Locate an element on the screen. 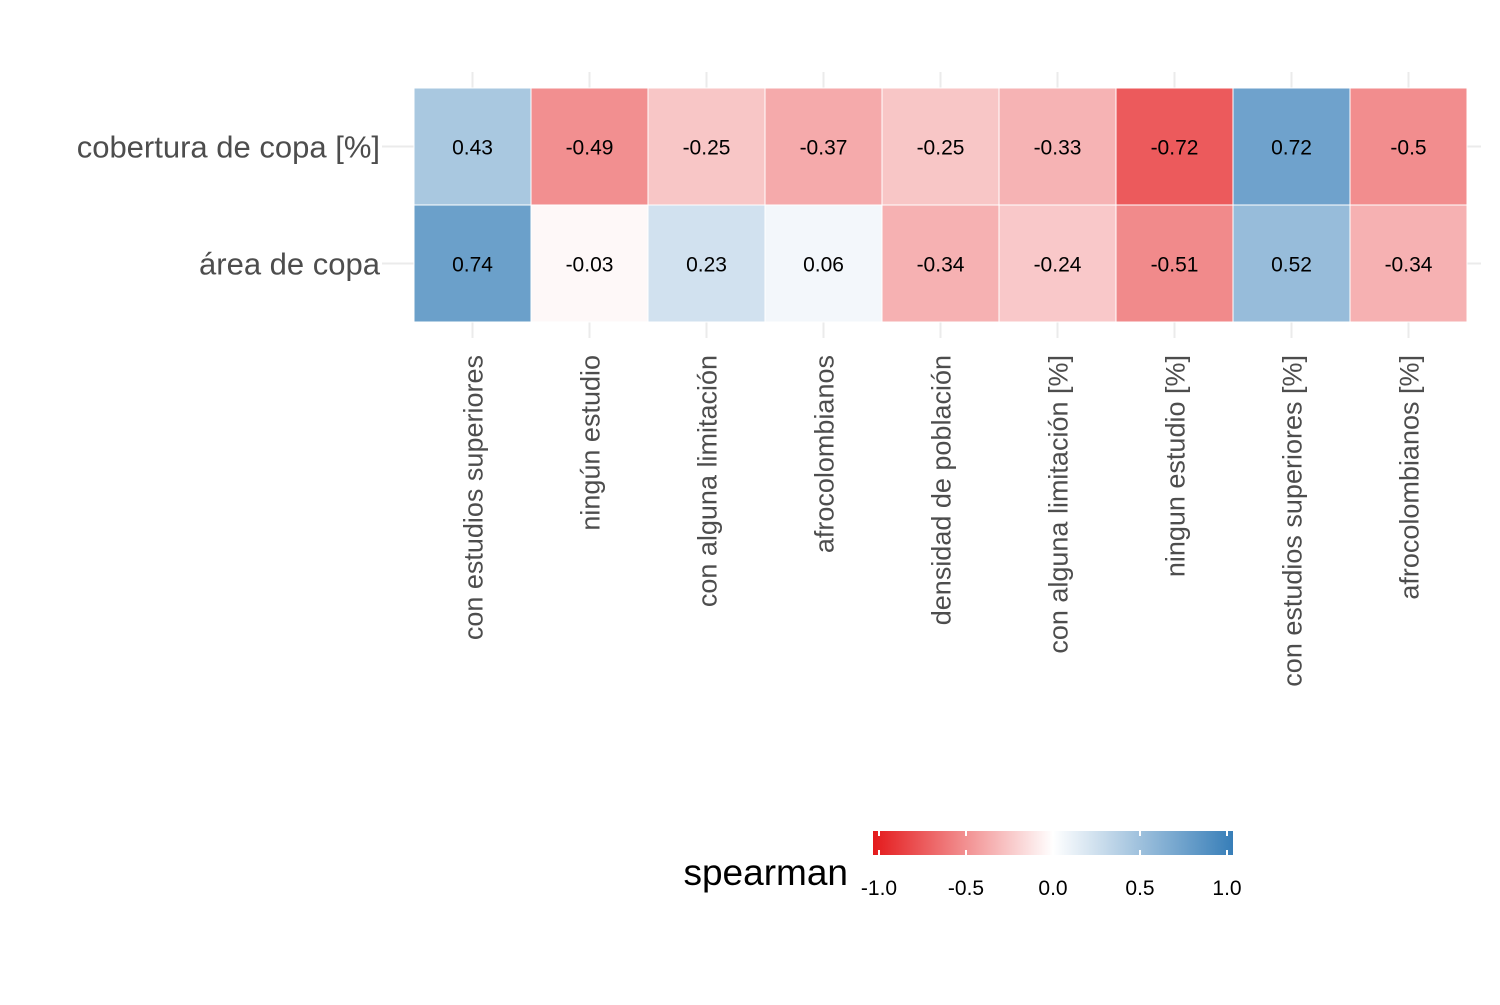 This screenshot has width=1500, height=1005. cell-value-label: 0.06 is located at coordinates (823, 265).